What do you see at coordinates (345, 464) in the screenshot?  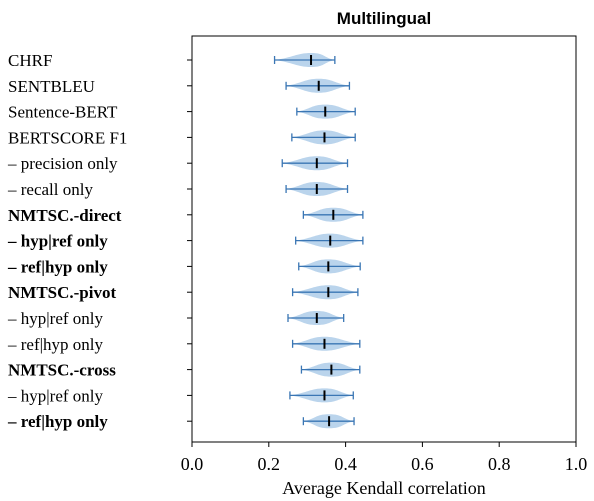 I see `x-tick-label: 0.4` at bounding box center [345, 464].